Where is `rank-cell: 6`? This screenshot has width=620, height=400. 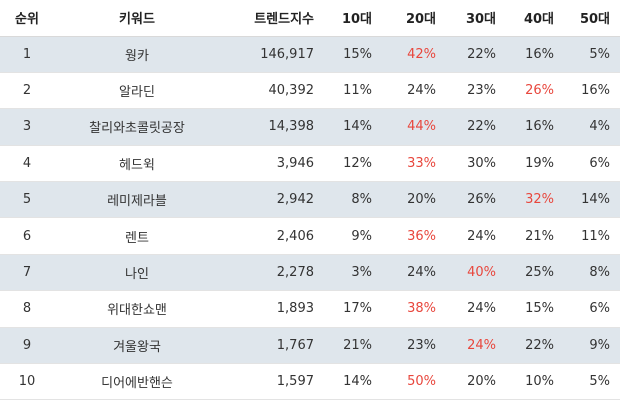 rank-cell: 6 is located at coordinates (27, 236).